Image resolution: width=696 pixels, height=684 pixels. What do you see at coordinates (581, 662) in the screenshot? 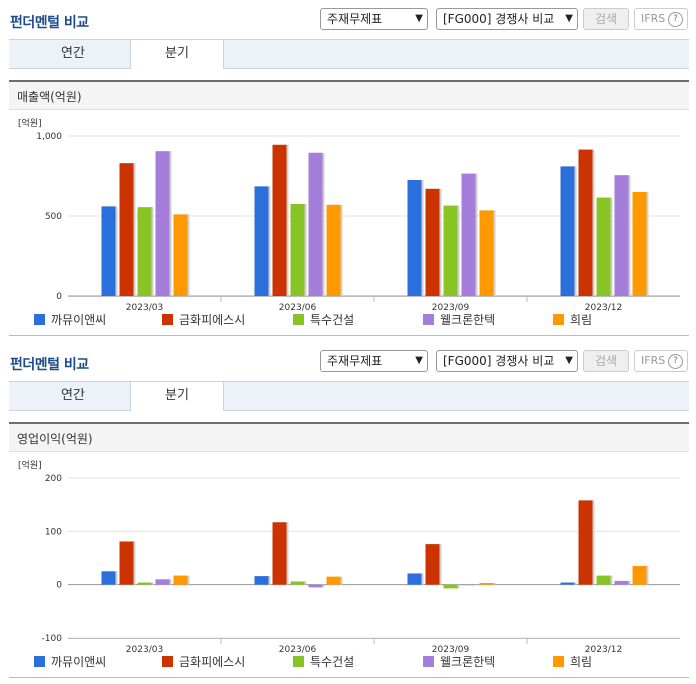
I see `legend-label: 희림` at bounding box center [581, 662].